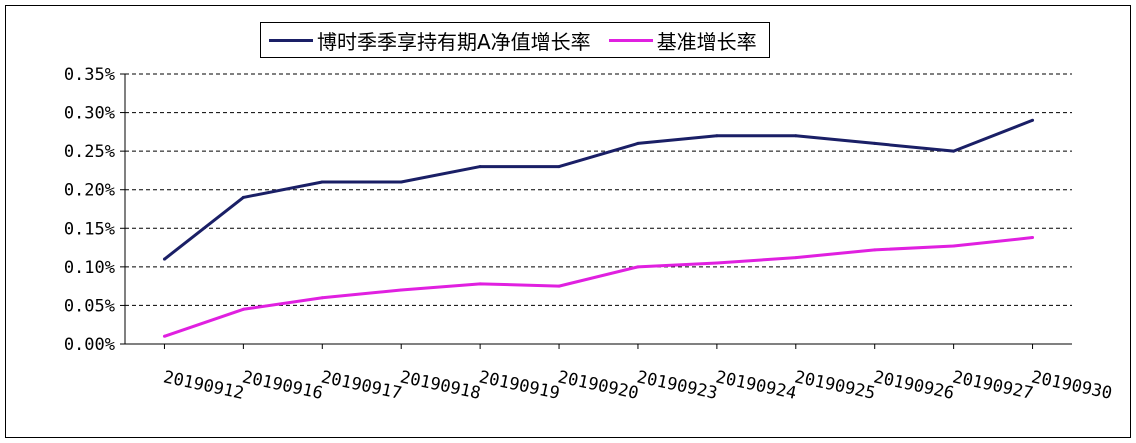 This screenshot has width=1136, height=443. I want to click on x-tick-label: 20190916, so click(282, 385).